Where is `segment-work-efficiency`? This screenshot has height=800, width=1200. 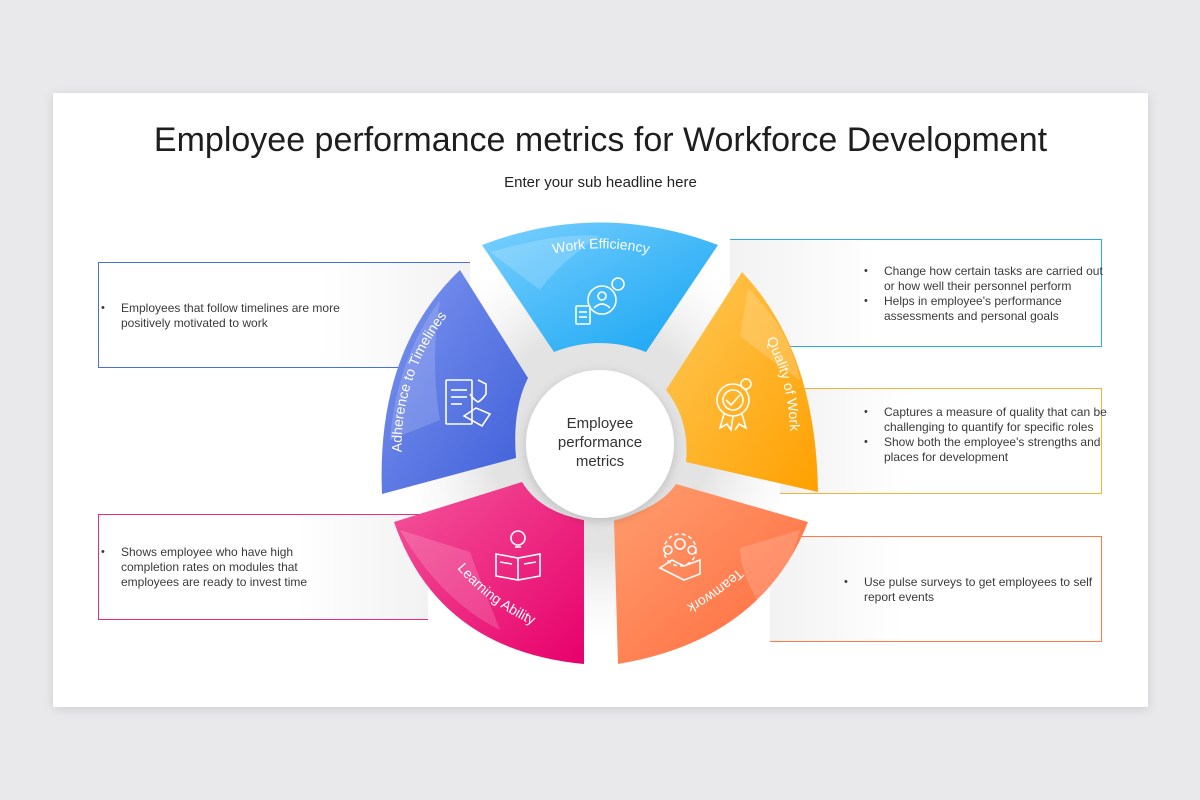
segment-work-efficiency is located at coordinates (600, 287).